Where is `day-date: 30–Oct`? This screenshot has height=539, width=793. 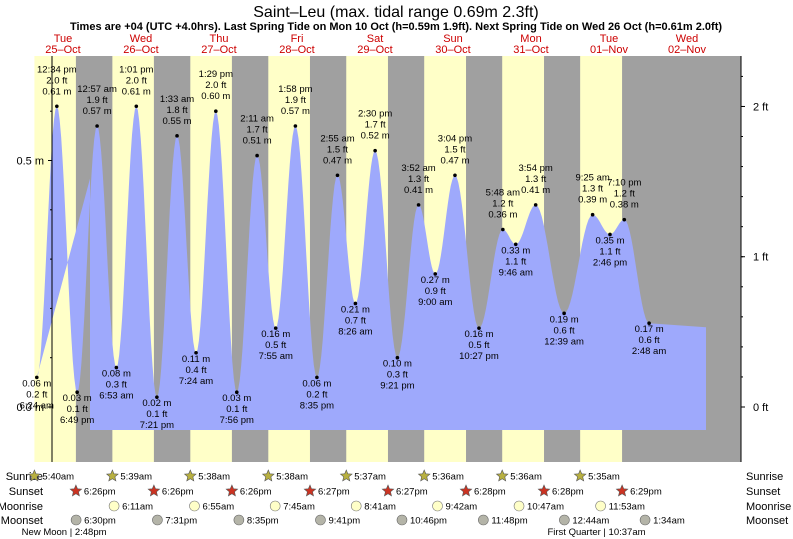
day-date: 30–Oct is located at coordinates (452, 50).